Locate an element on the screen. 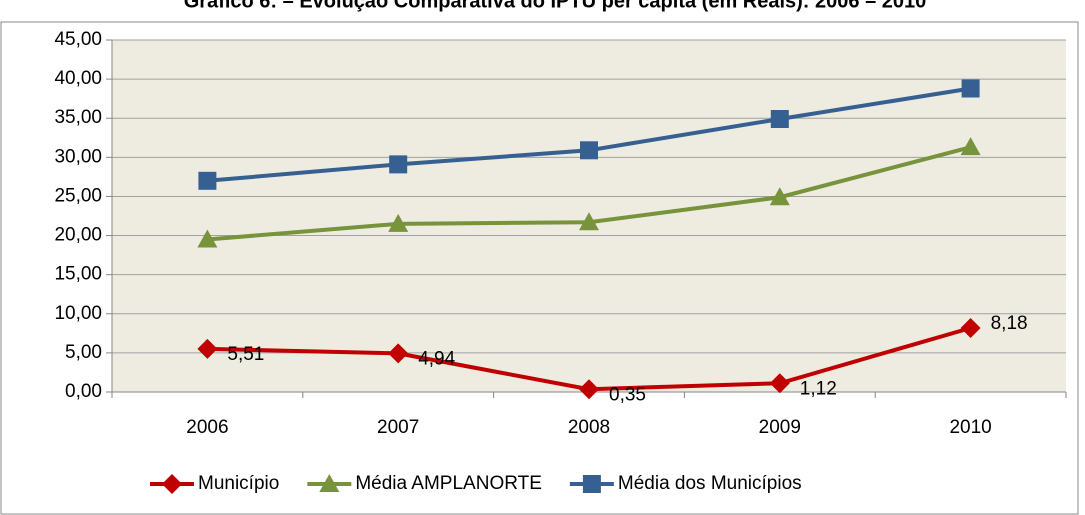 The width and height of the screenshot is (1085, 515). y-tick-label: 5,00 is located at coordinates (83, 352).